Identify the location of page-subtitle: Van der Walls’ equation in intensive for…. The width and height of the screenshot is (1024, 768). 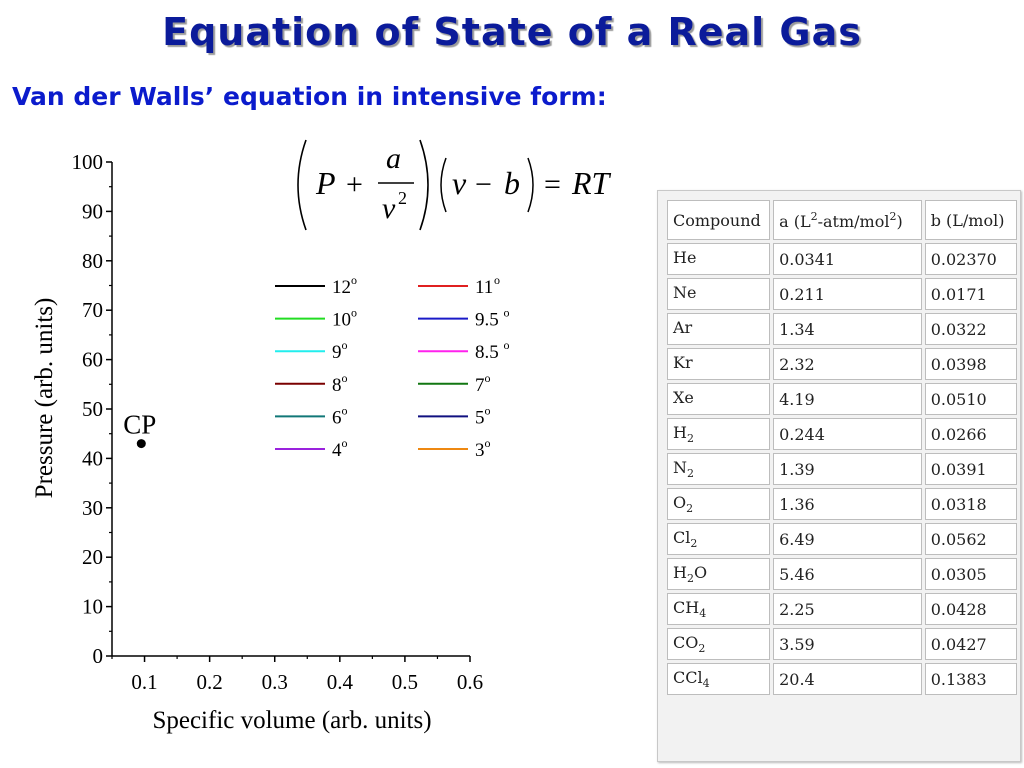
(309, 96).